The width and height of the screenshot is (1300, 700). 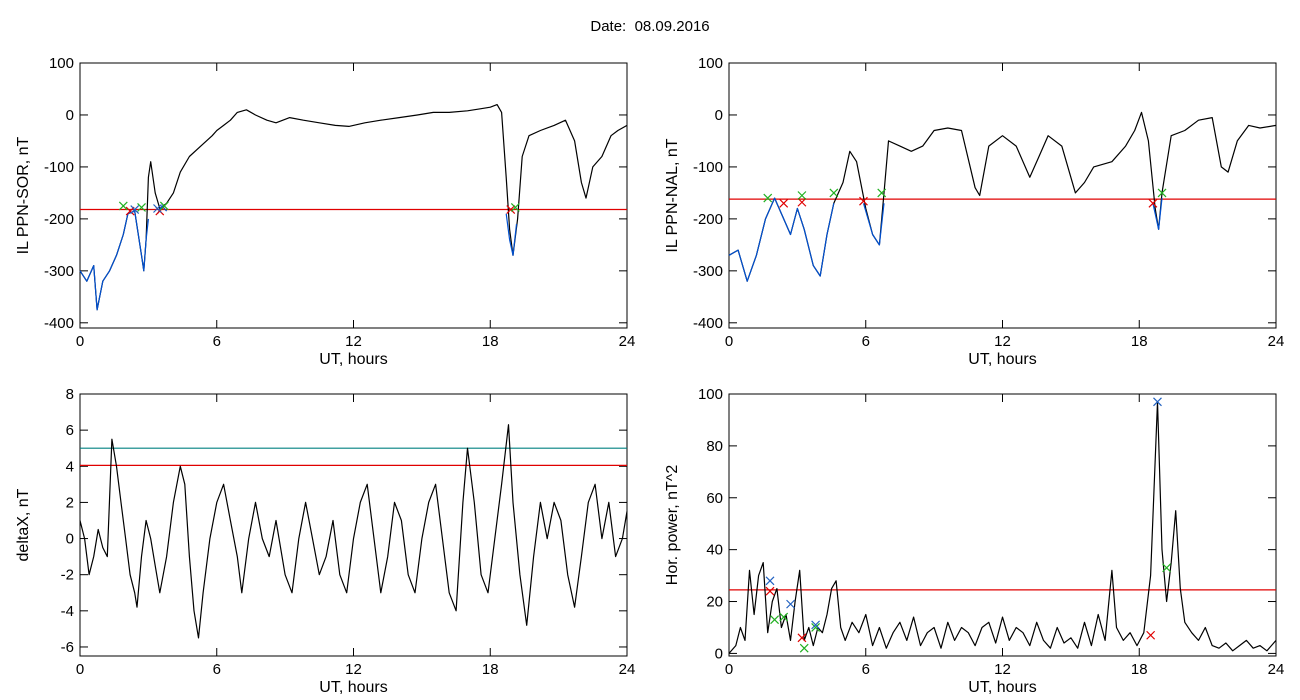 I want to click on date-value: 08.09.2016, so click(x=672, y=26).